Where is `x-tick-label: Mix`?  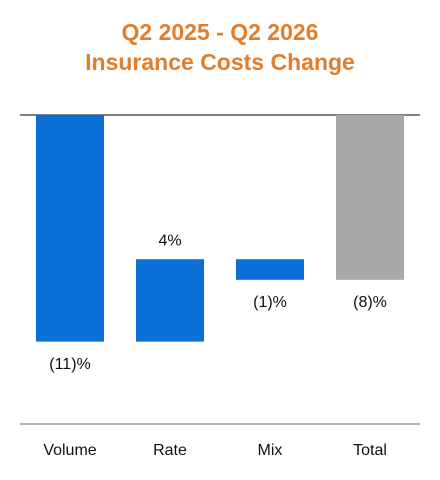
x-tick-label: Mix is located at coordinates (270, 450).